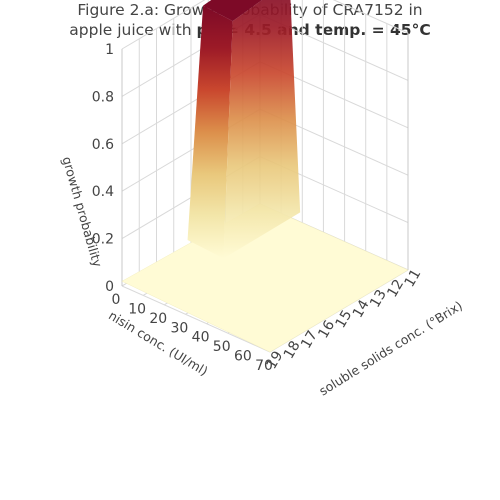  I want to click on z-tick-label: 0.4, so click(103, 192).